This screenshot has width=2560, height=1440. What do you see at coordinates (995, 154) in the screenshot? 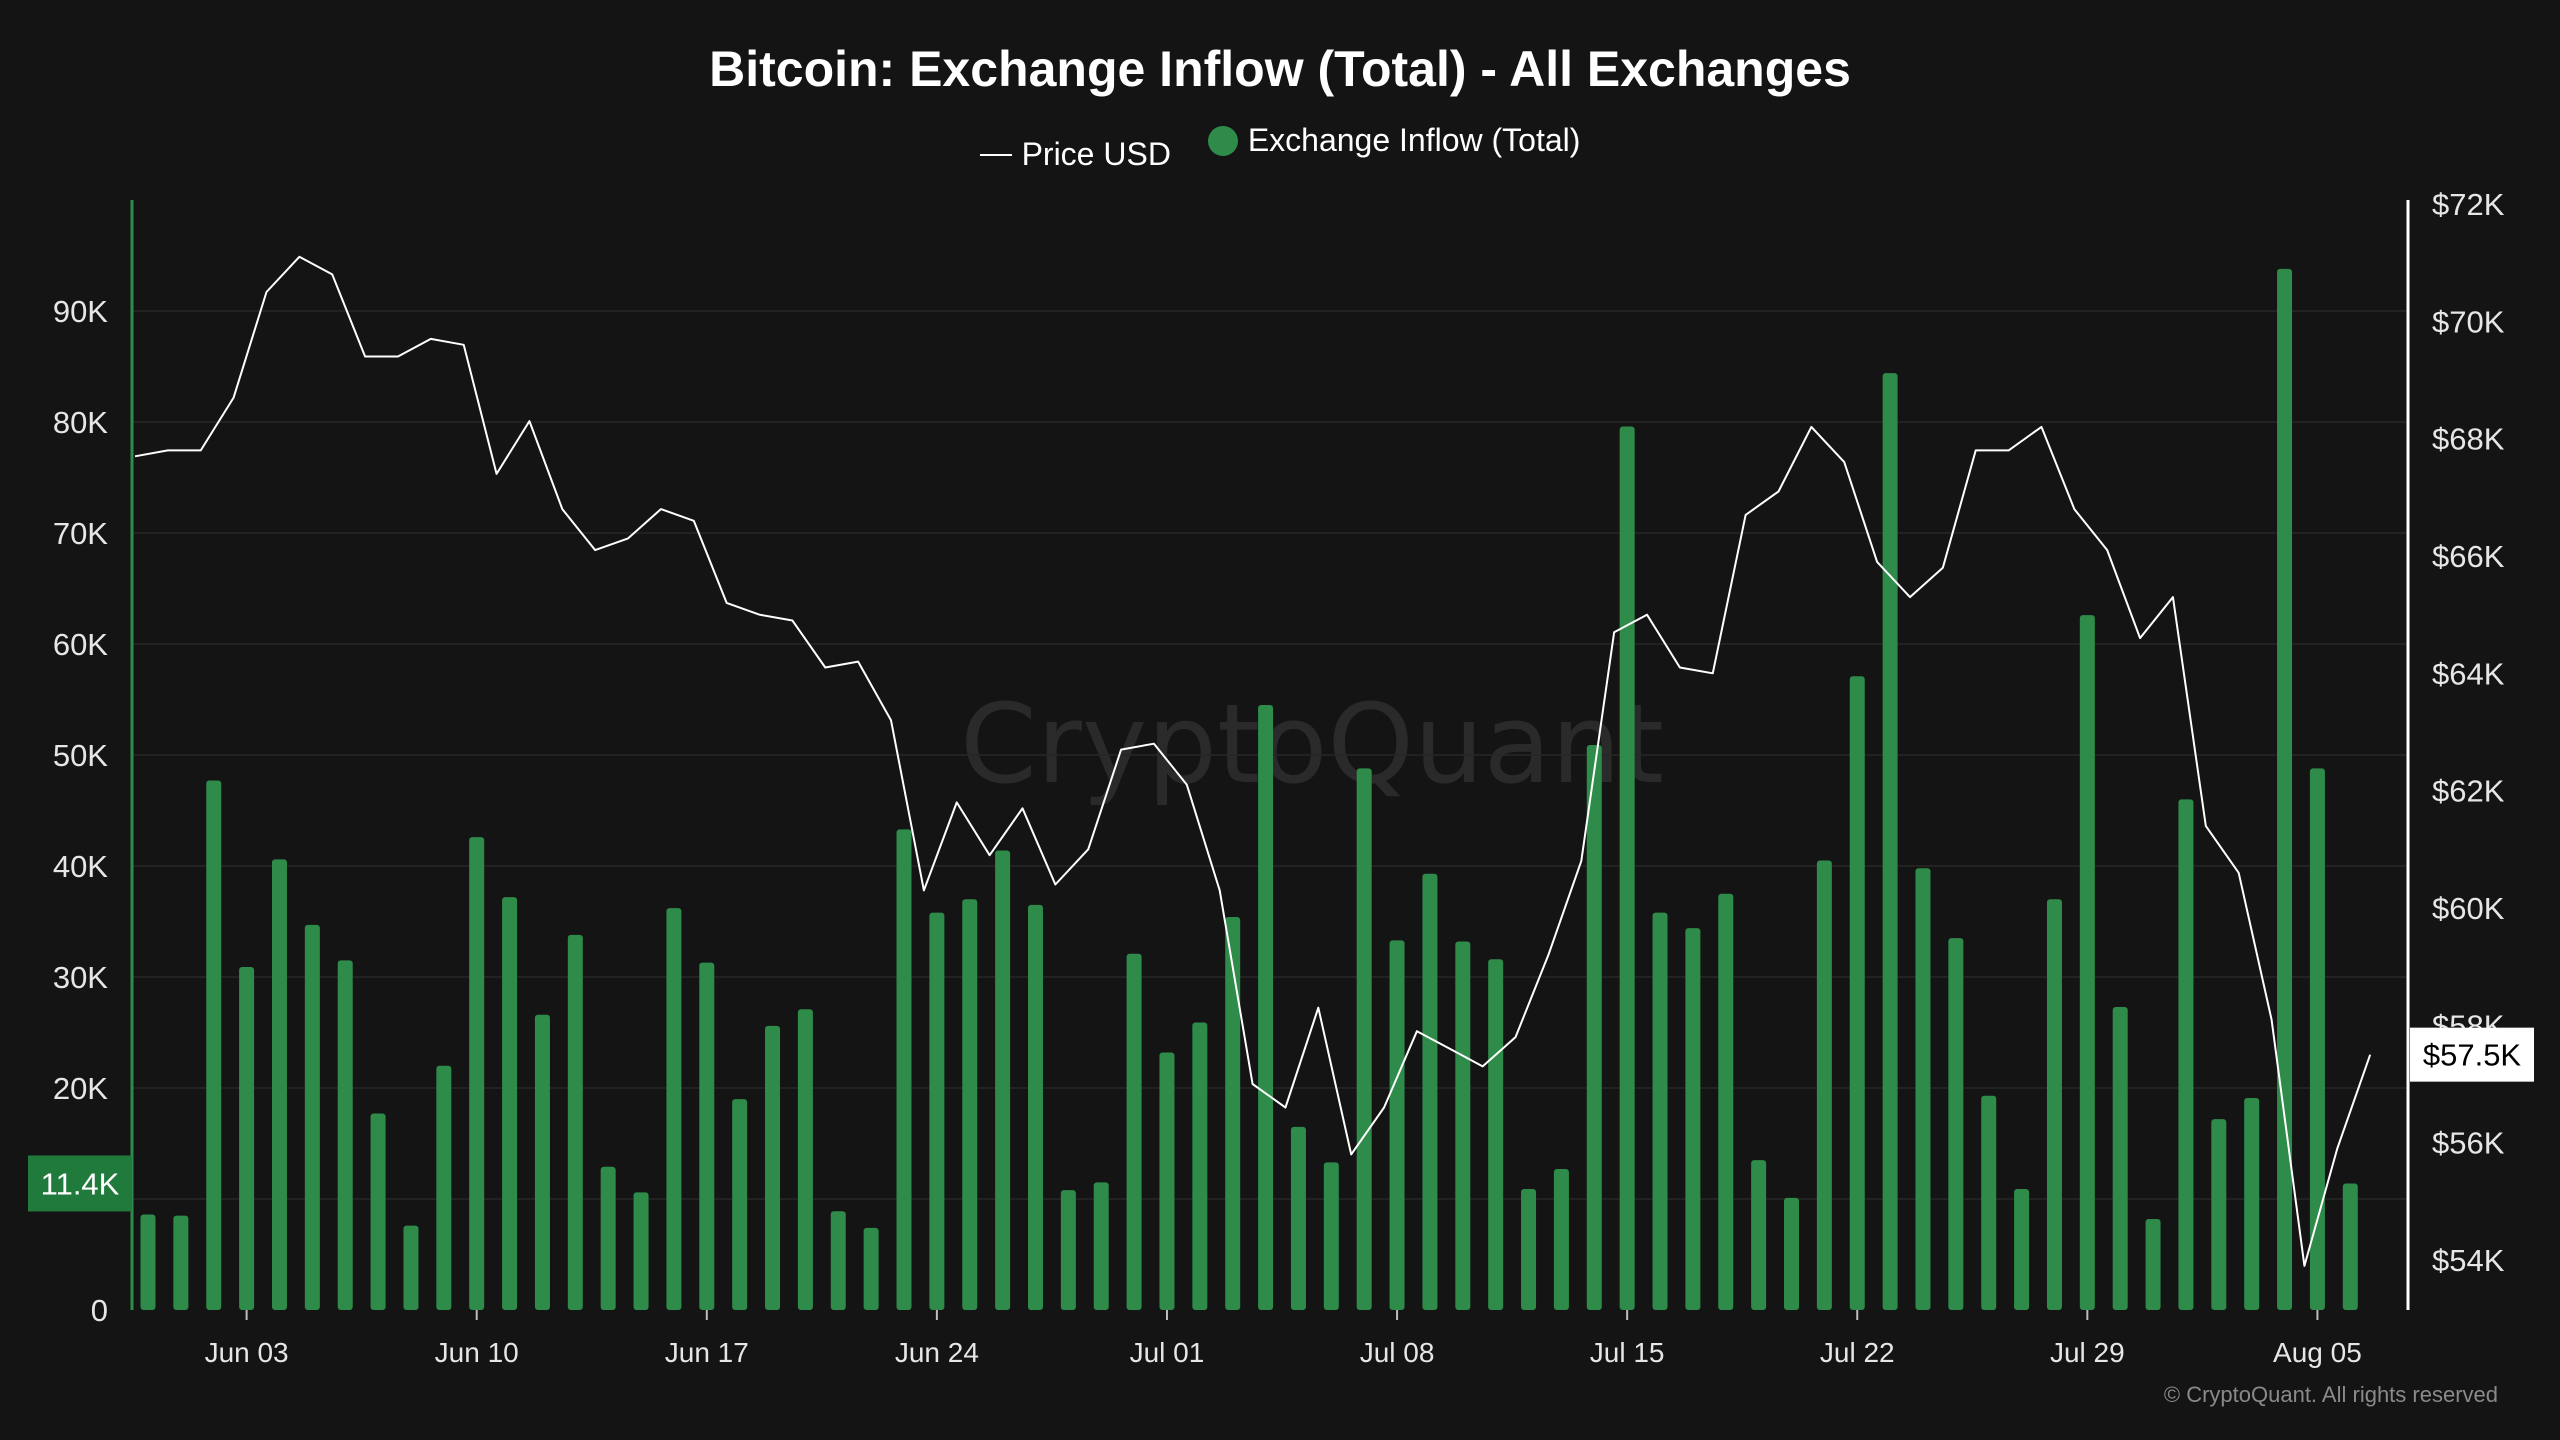
I see `price-line-swatch` at bounding box center [995, 154].